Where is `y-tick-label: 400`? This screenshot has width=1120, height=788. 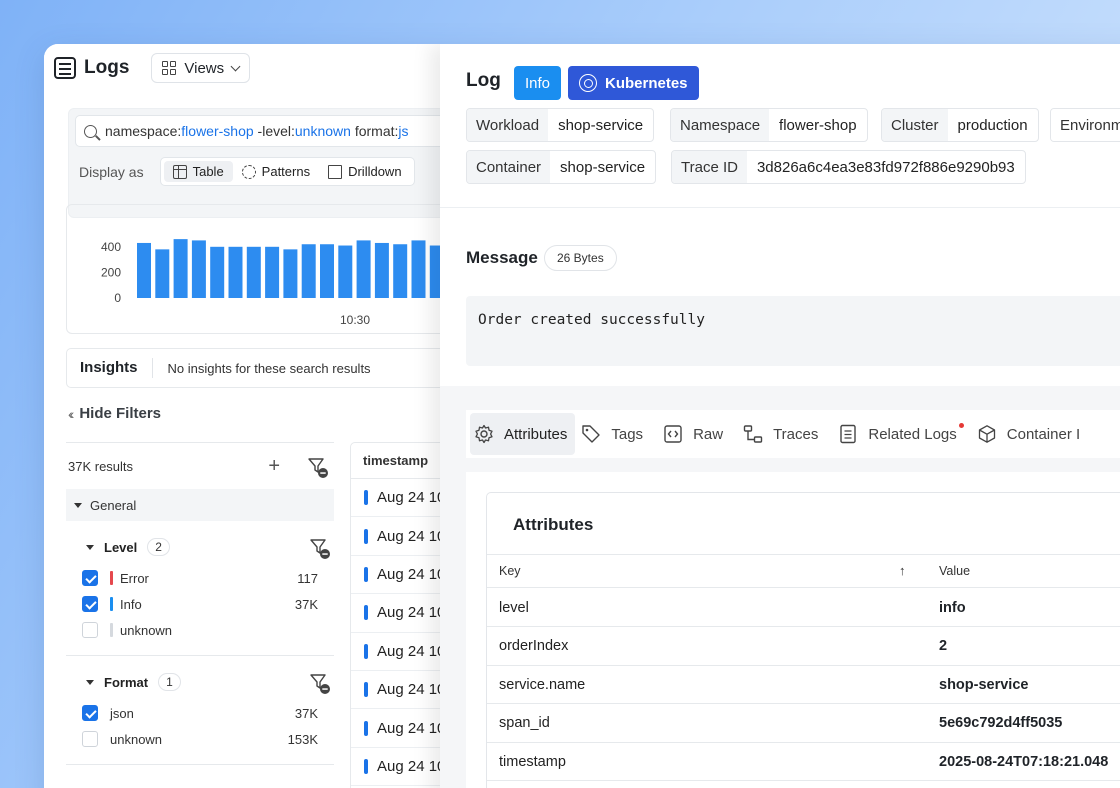 y-tick-label: 400 is located at coordinates (111, 247).